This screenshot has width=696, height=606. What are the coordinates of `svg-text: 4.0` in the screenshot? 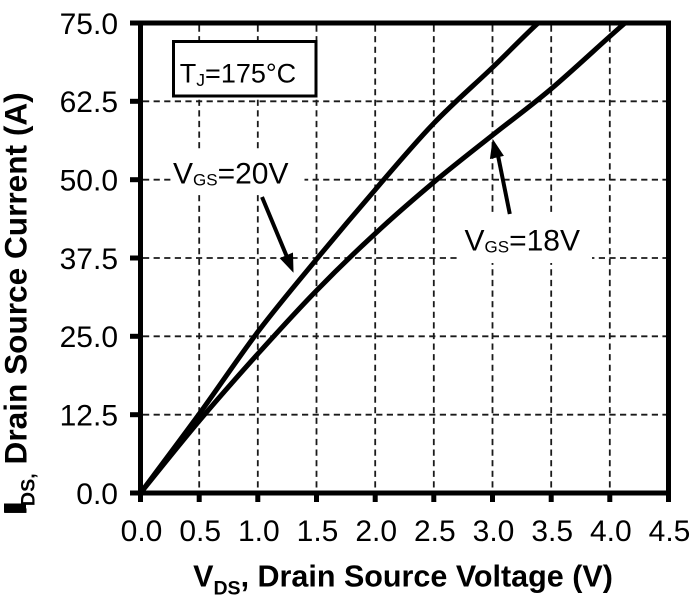 It's located at (611, 531).